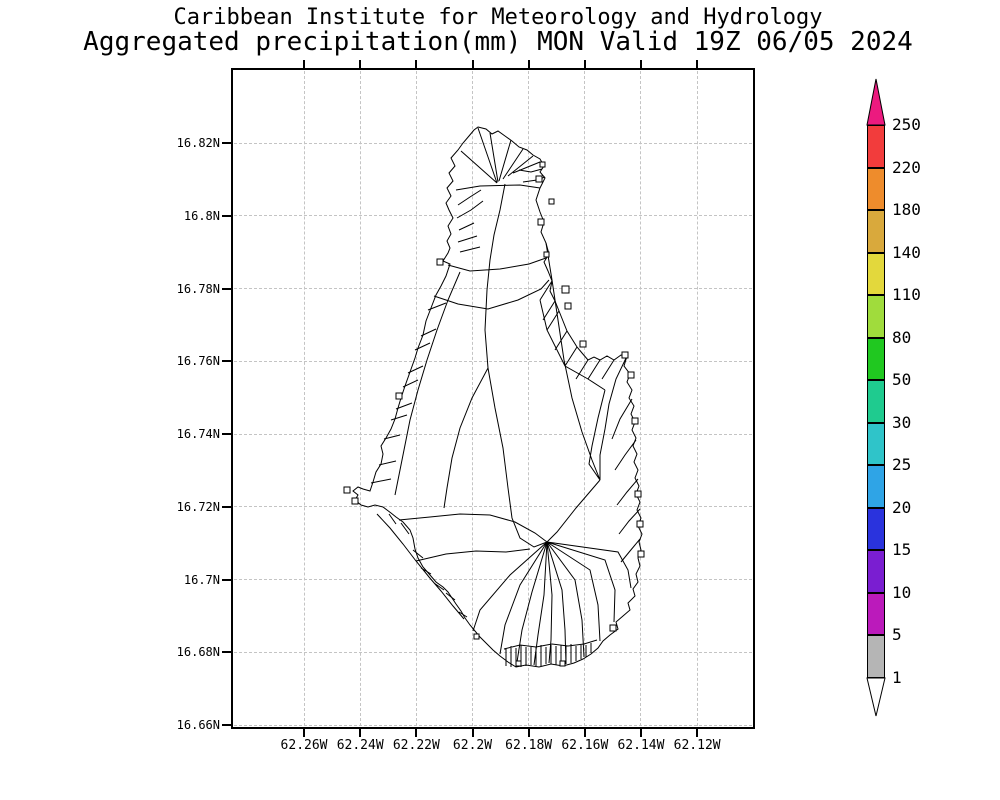  I want to click on lon-tick-label: 62.26W, so click(304, 745).